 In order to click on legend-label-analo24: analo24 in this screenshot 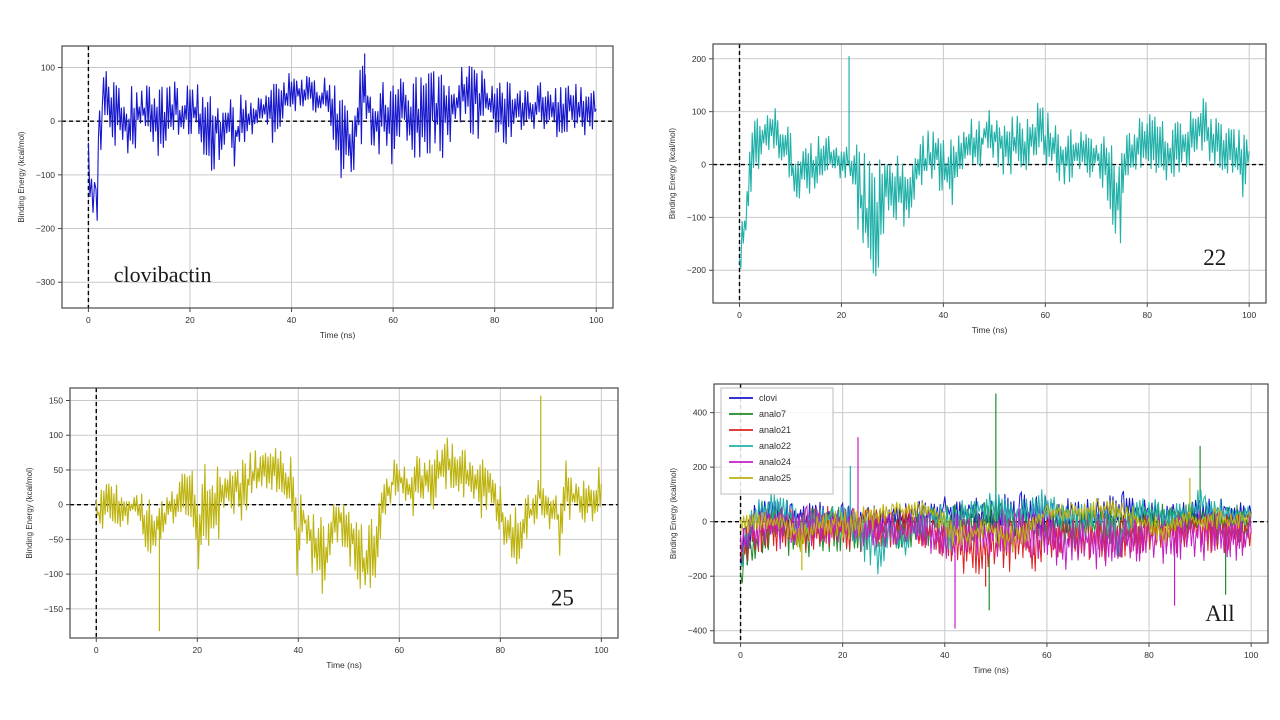, I will do `click(775, 462)`.